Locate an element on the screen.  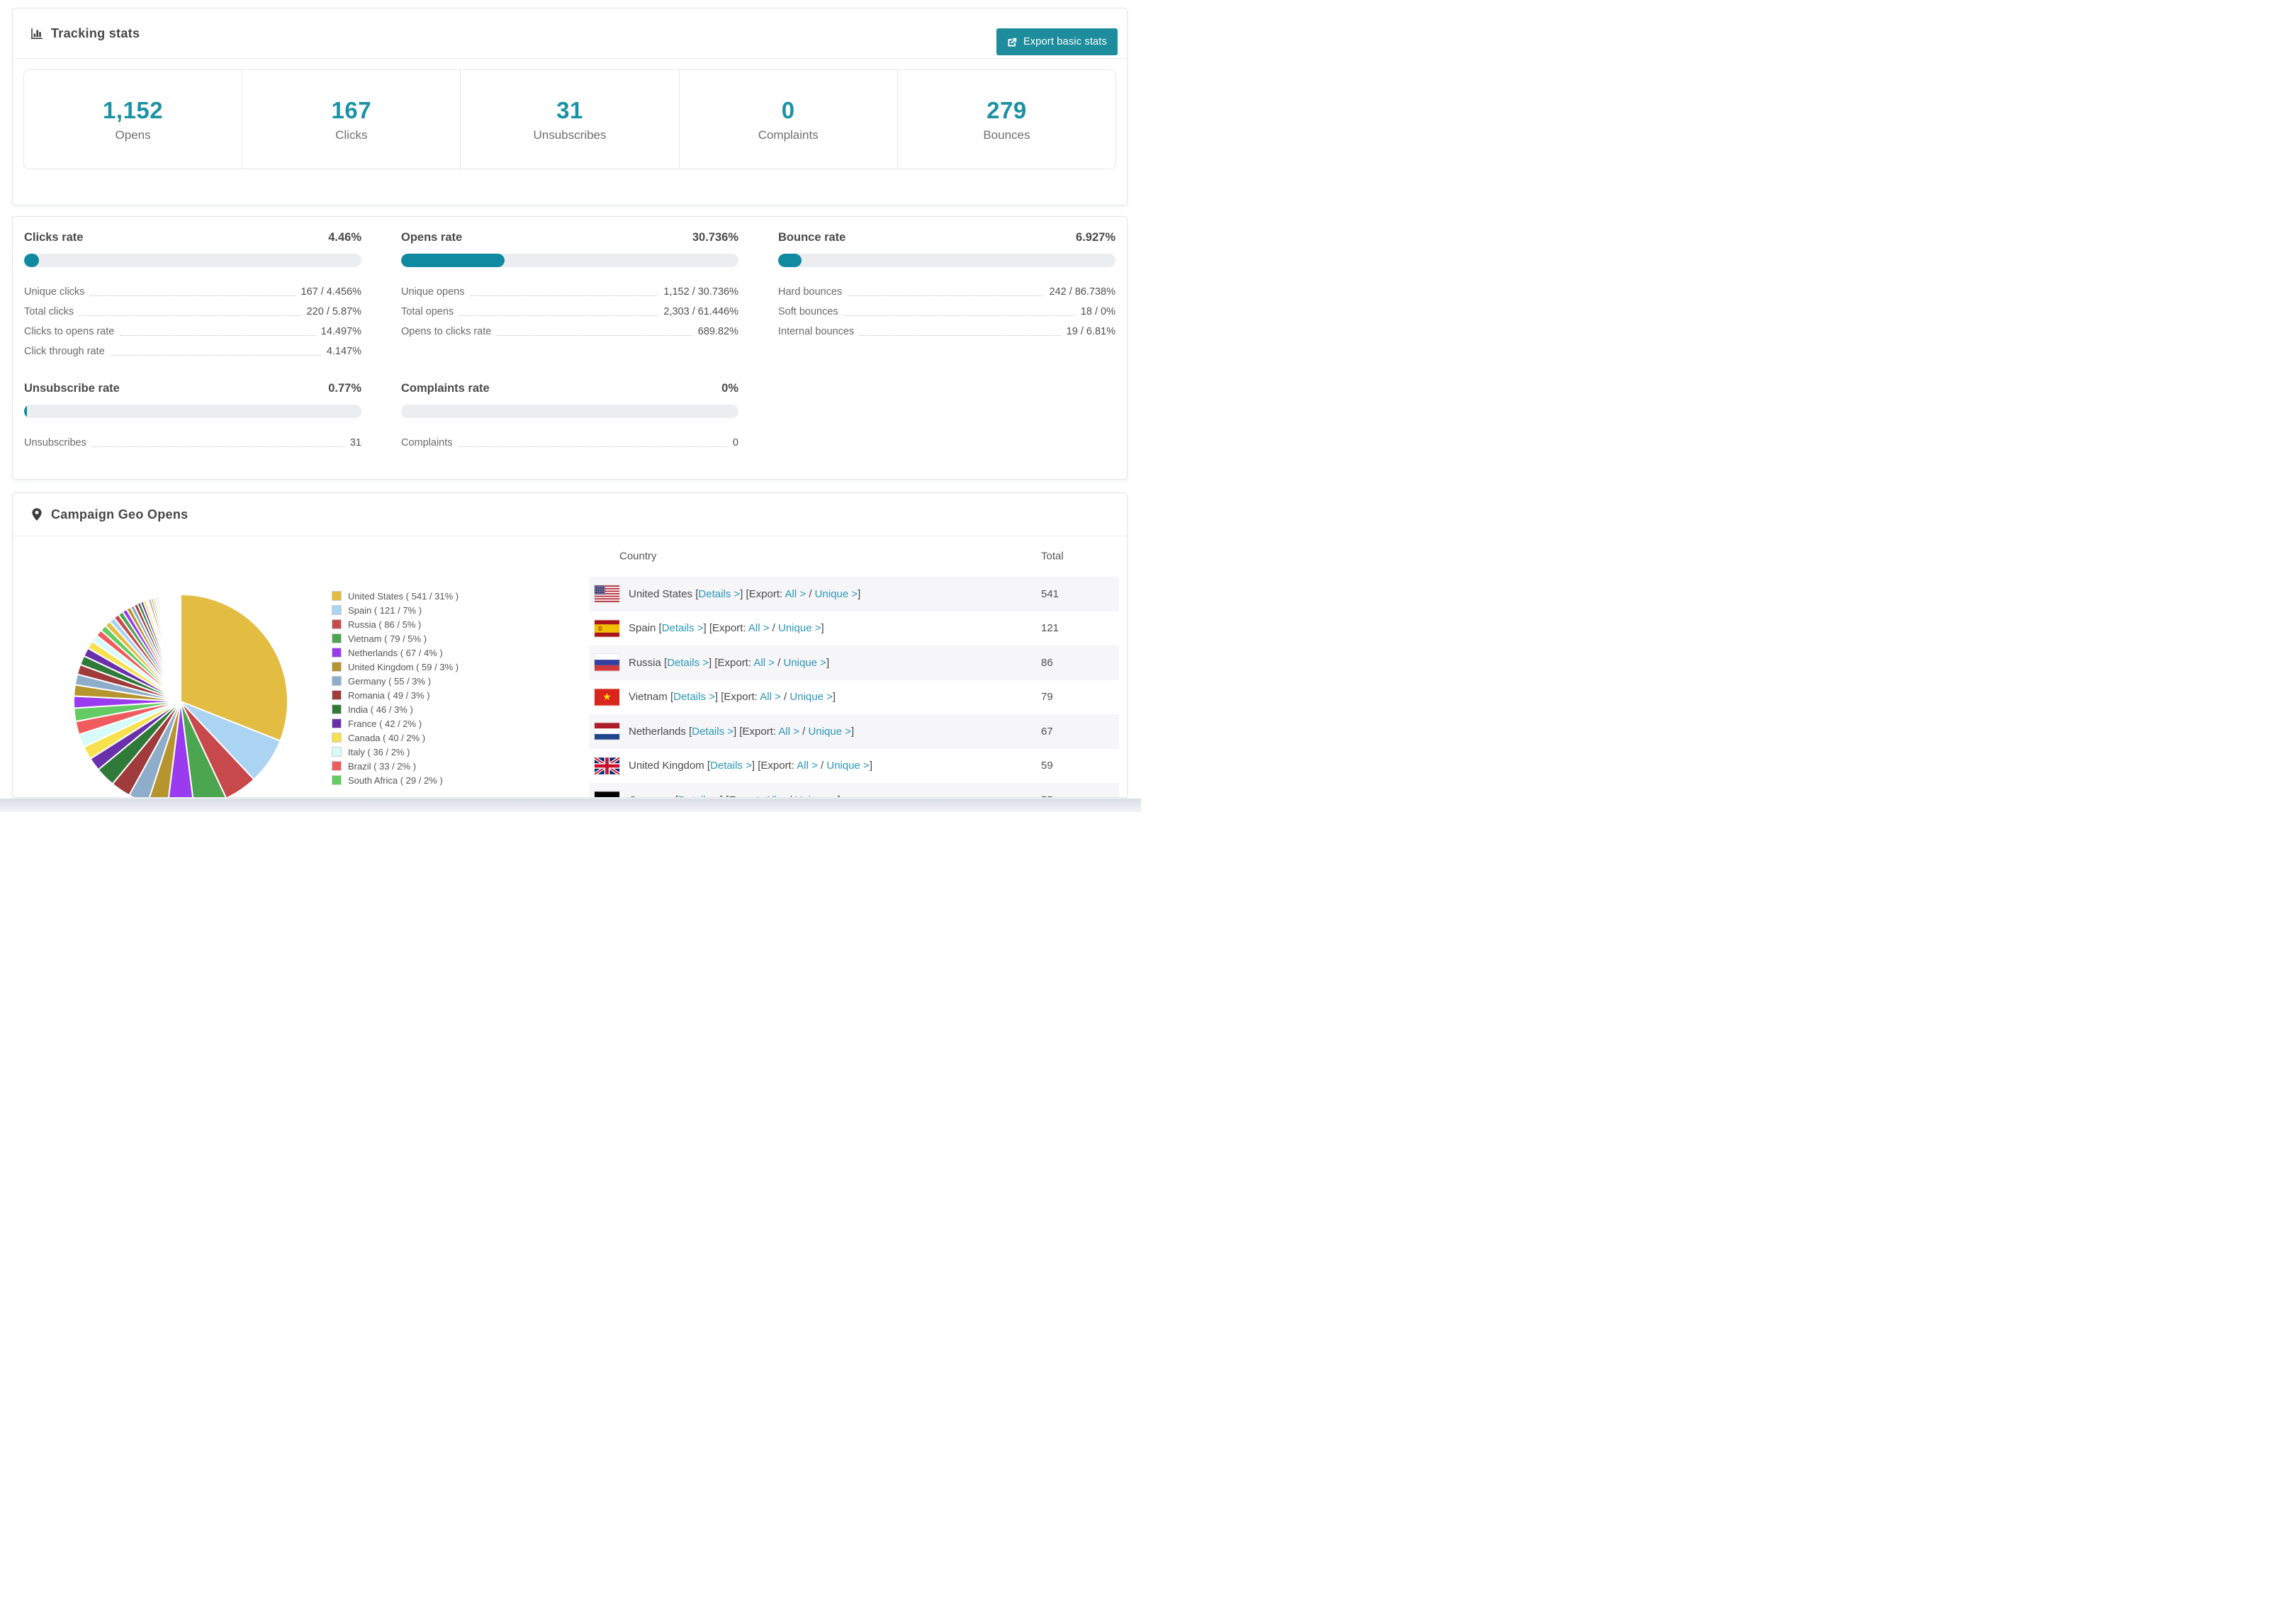
total-value: 55 is located at coordinates (1047, 796).